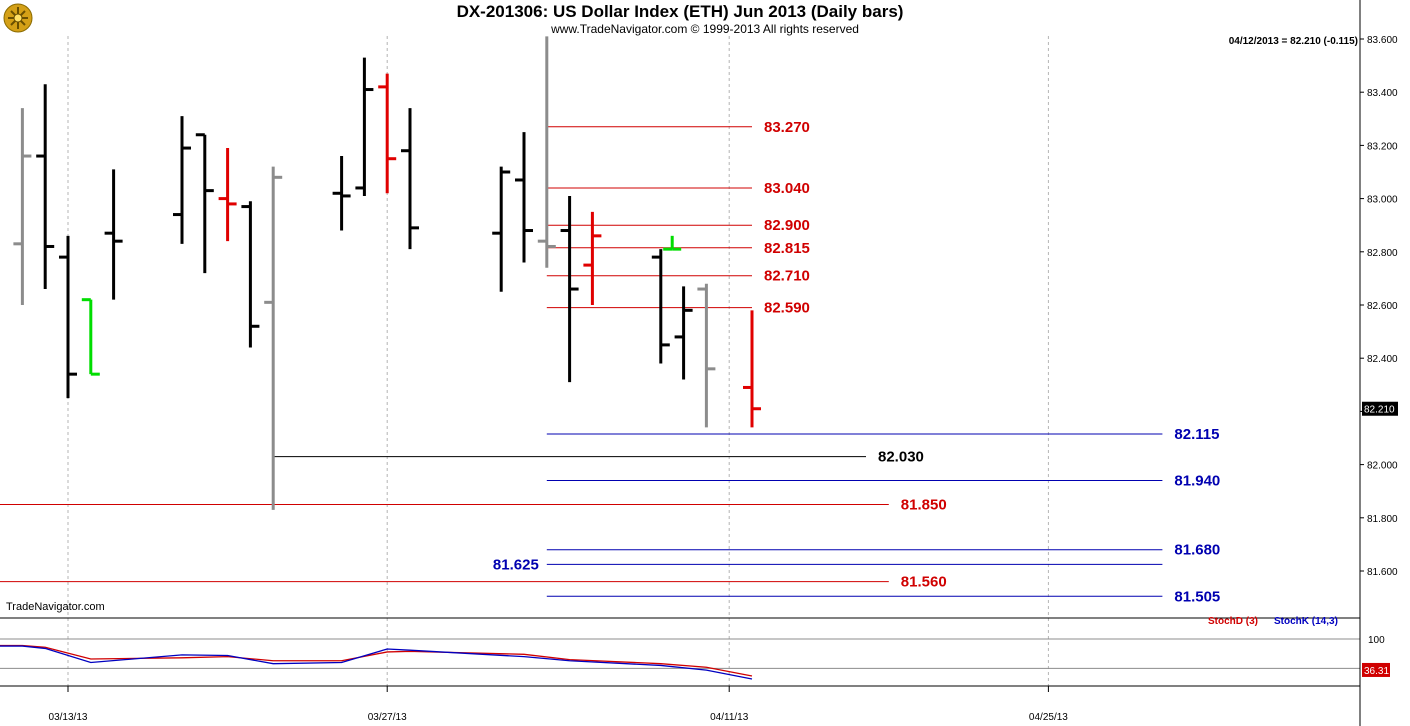  Describe the element at coordinates (1382, 146) in the screenshot. I see `y-tick-label: 83.200` at that location.